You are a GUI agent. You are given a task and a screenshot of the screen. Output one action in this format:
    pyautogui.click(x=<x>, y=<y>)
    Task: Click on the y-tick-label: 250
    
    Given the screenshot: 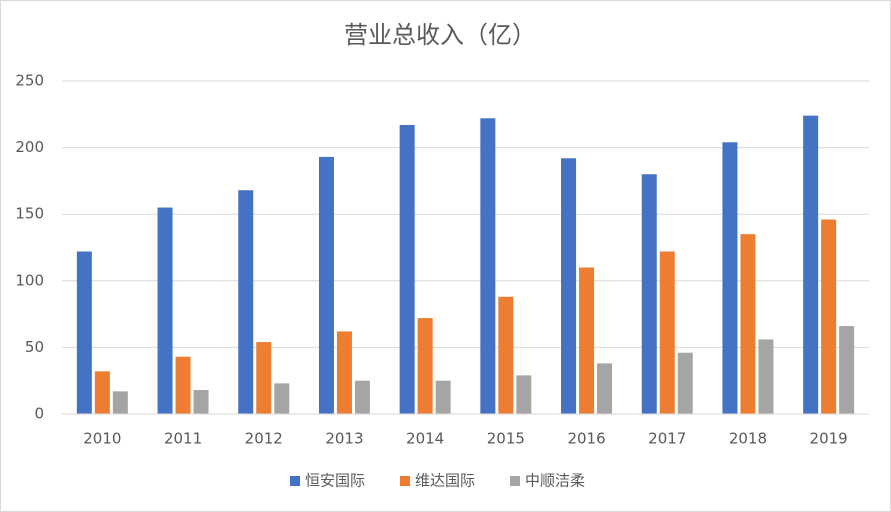 What is the action you would take?
    pyautogui.click(x=29, y=81)
    